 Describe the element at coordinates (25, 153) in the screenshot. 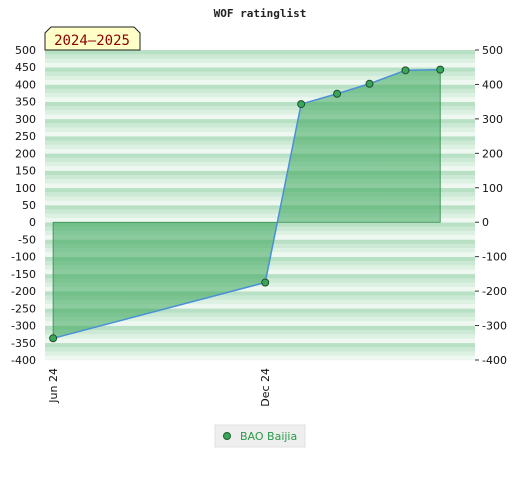

I see `y-tick-label: 200` at that location.